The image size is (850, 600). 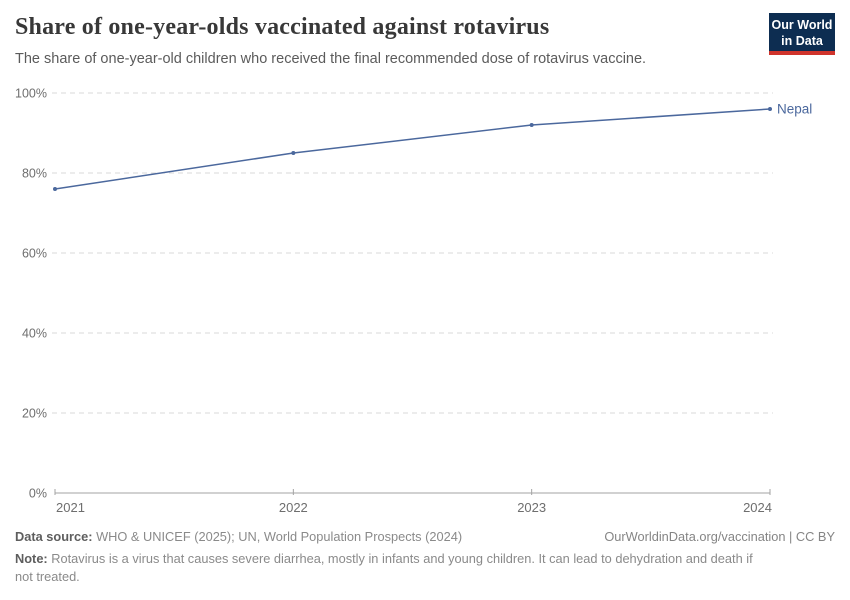 What do you see at coordinates (531, 507) in the screenshot?
I see `svg-text: 2023` at bounding box center [531, 507].